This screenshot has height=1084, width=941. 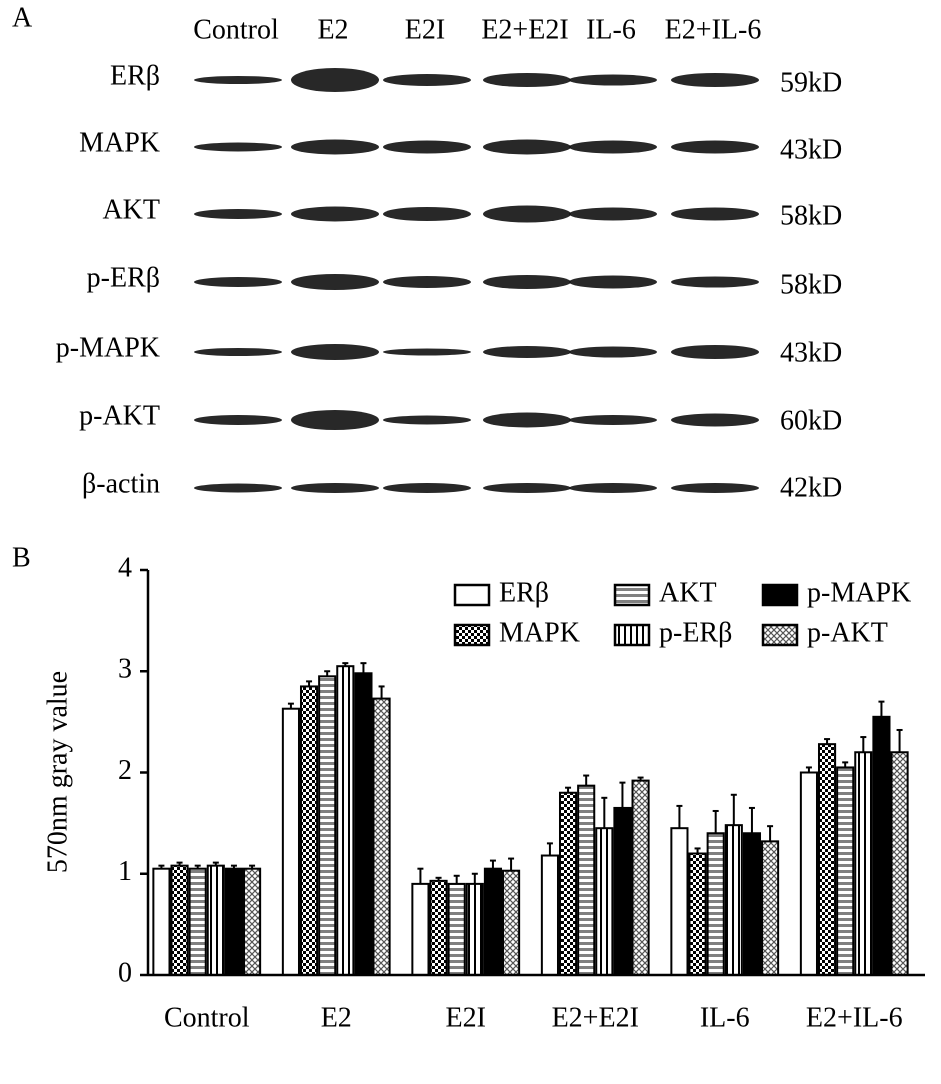 What do you see at coordinates (21, 557) in the screenshot?
I see `panel-label: B` at bounding box center [21, 557].